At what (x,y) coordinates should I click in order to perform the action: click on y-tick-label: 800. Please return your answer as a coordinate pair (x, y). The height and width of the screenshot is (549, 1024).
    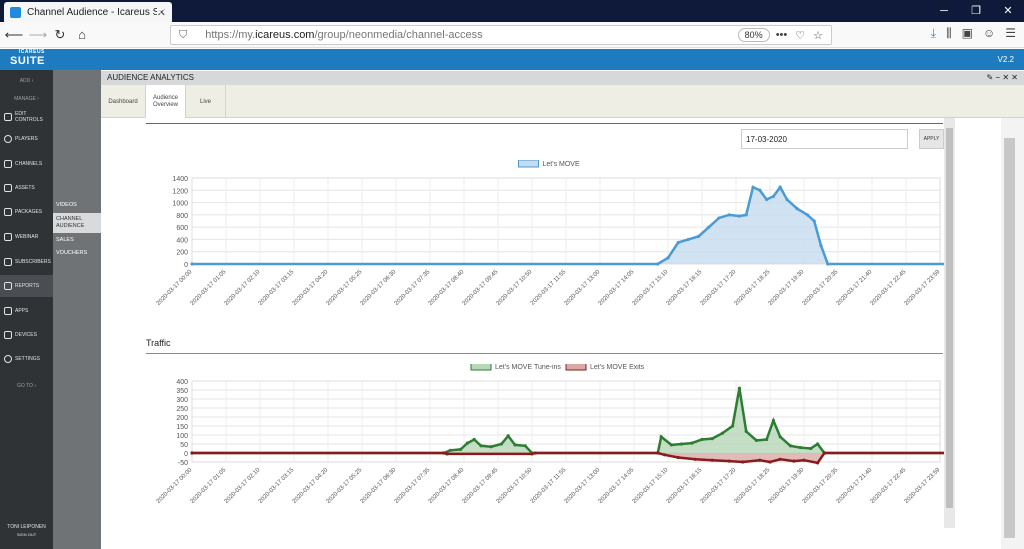
    Looking at the image, I should click on (182, 216).